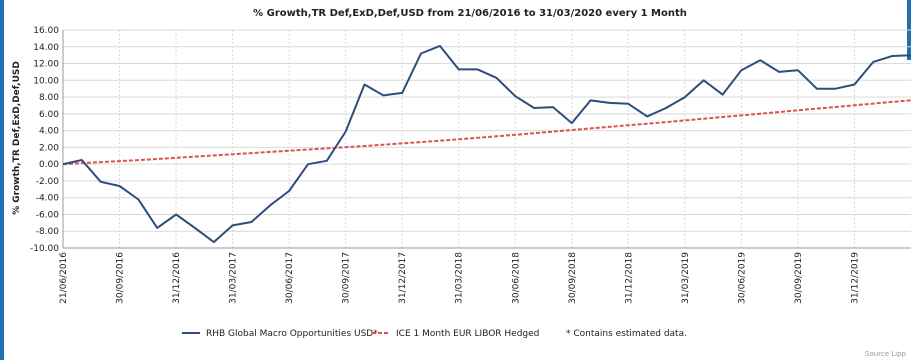 The width and height of the screenshot is (911, 360). I want to click on x-tick-label: 31/12/2018, so click(629, 278).